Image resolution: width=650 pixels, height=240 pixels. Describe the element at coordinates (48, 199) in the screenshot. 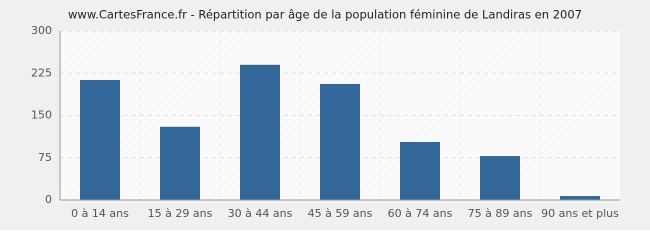

I see `y-tick-label: 0` at that location.